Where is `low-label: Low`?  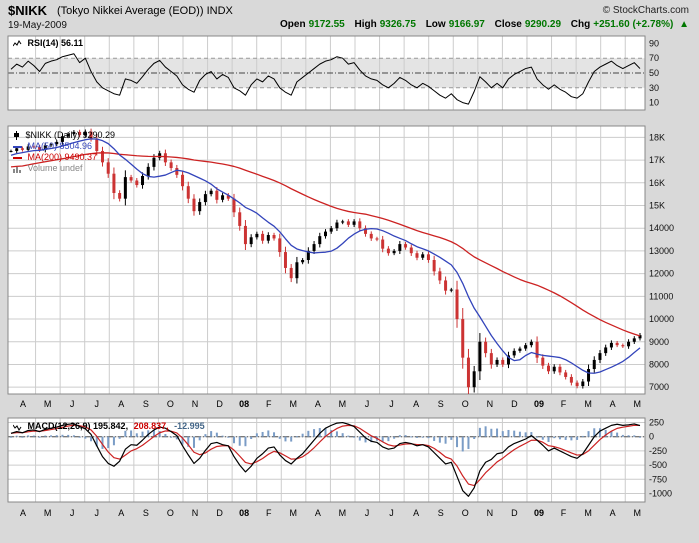
low-label: Low is located at coordinates (435, 24).